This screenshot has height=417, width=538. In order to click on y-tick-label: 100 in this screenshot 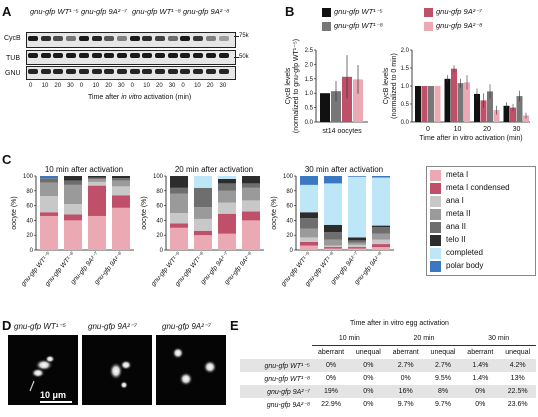, I will do `click(158, 177)`.